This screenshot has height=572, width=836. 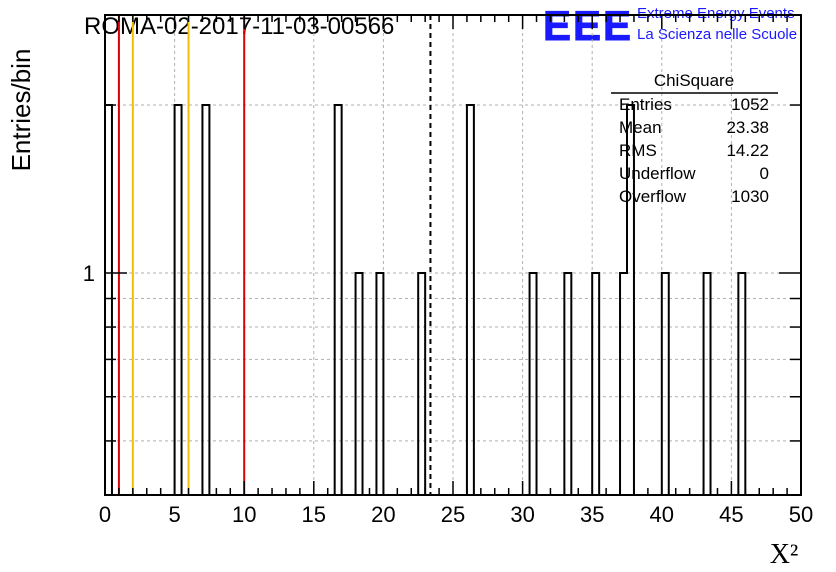 I want to click on x-tick-label: 10, so click(x=244, y=514).